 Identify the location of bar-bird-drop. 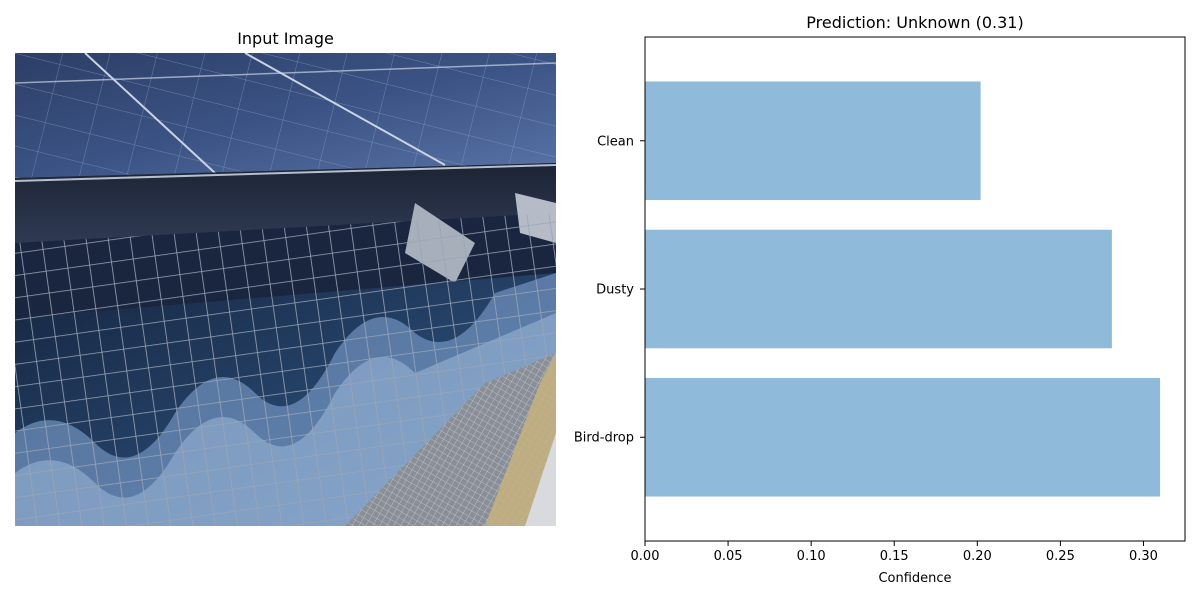
(903, 437).